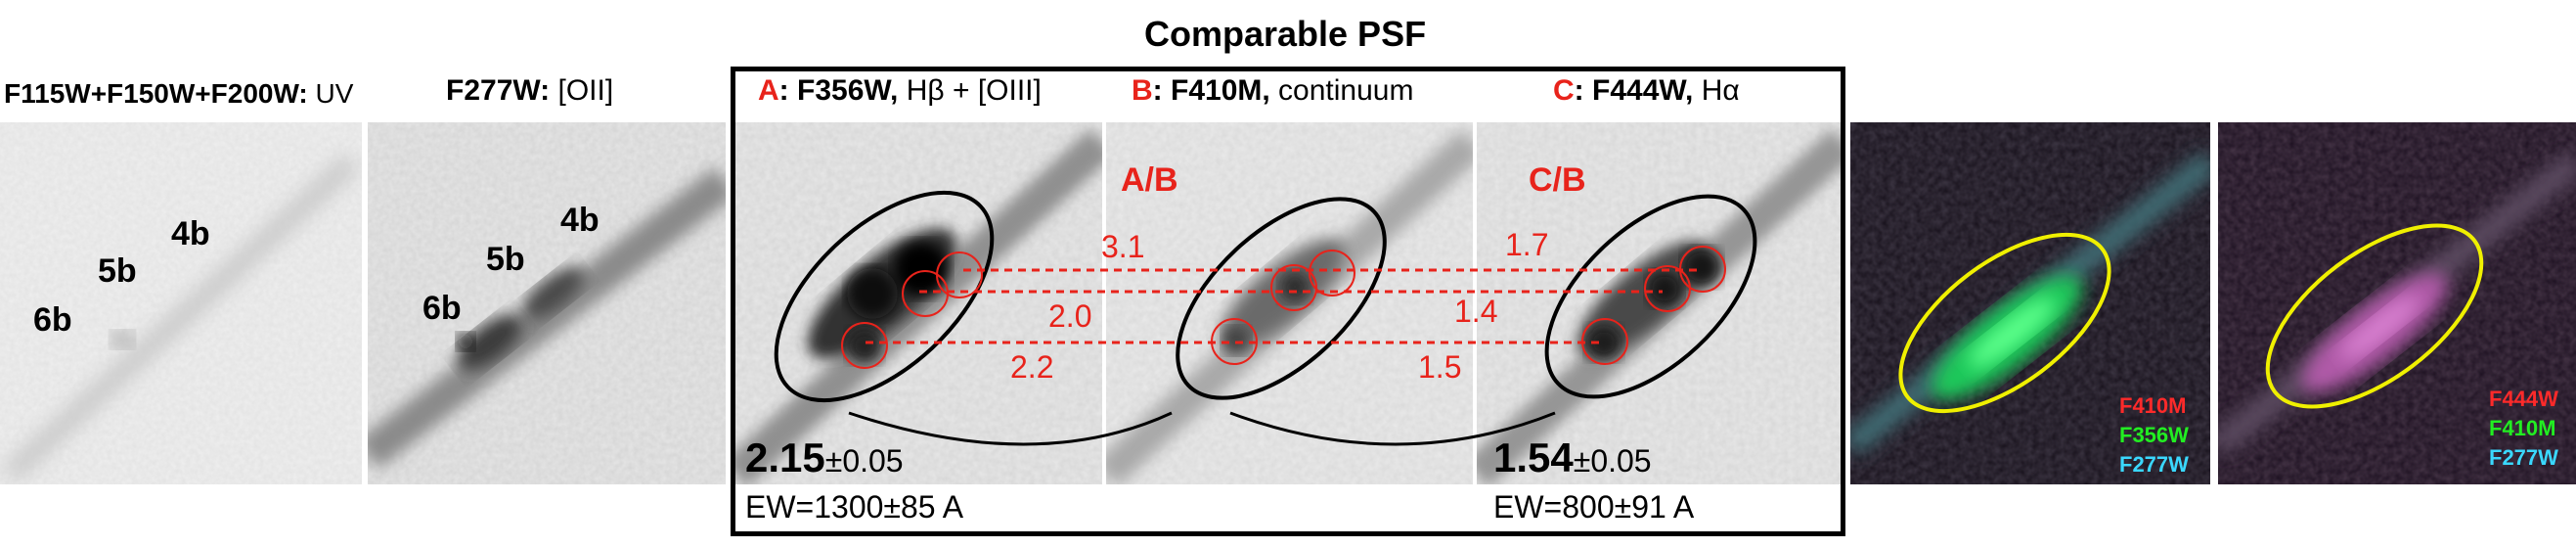 The image size is (2576, 548). What do you see at coordinates (1032, 367) in the screenshot?
I see `ratio-ab-bot: 2.2` at bounding box center [1032, 367].